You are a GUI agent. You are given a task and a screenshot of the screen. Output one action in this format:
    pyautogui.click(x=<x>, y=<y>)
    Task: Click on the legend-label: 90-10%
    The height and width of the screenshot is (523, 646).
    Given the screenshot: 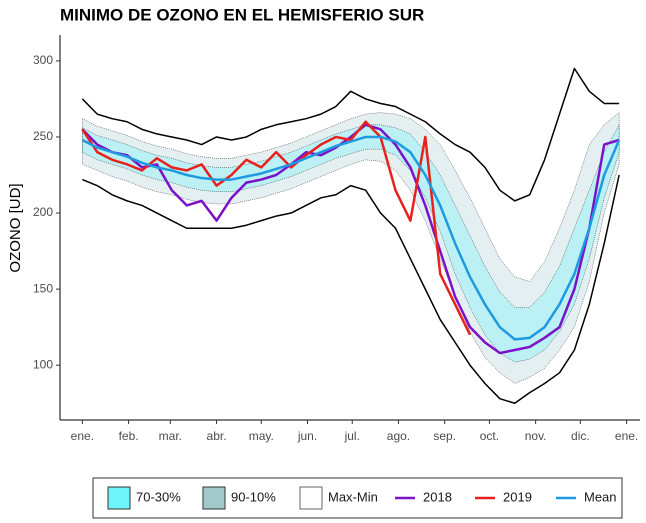 What is the action you would take?
    pyautogui.click(x=253, y=496)
    